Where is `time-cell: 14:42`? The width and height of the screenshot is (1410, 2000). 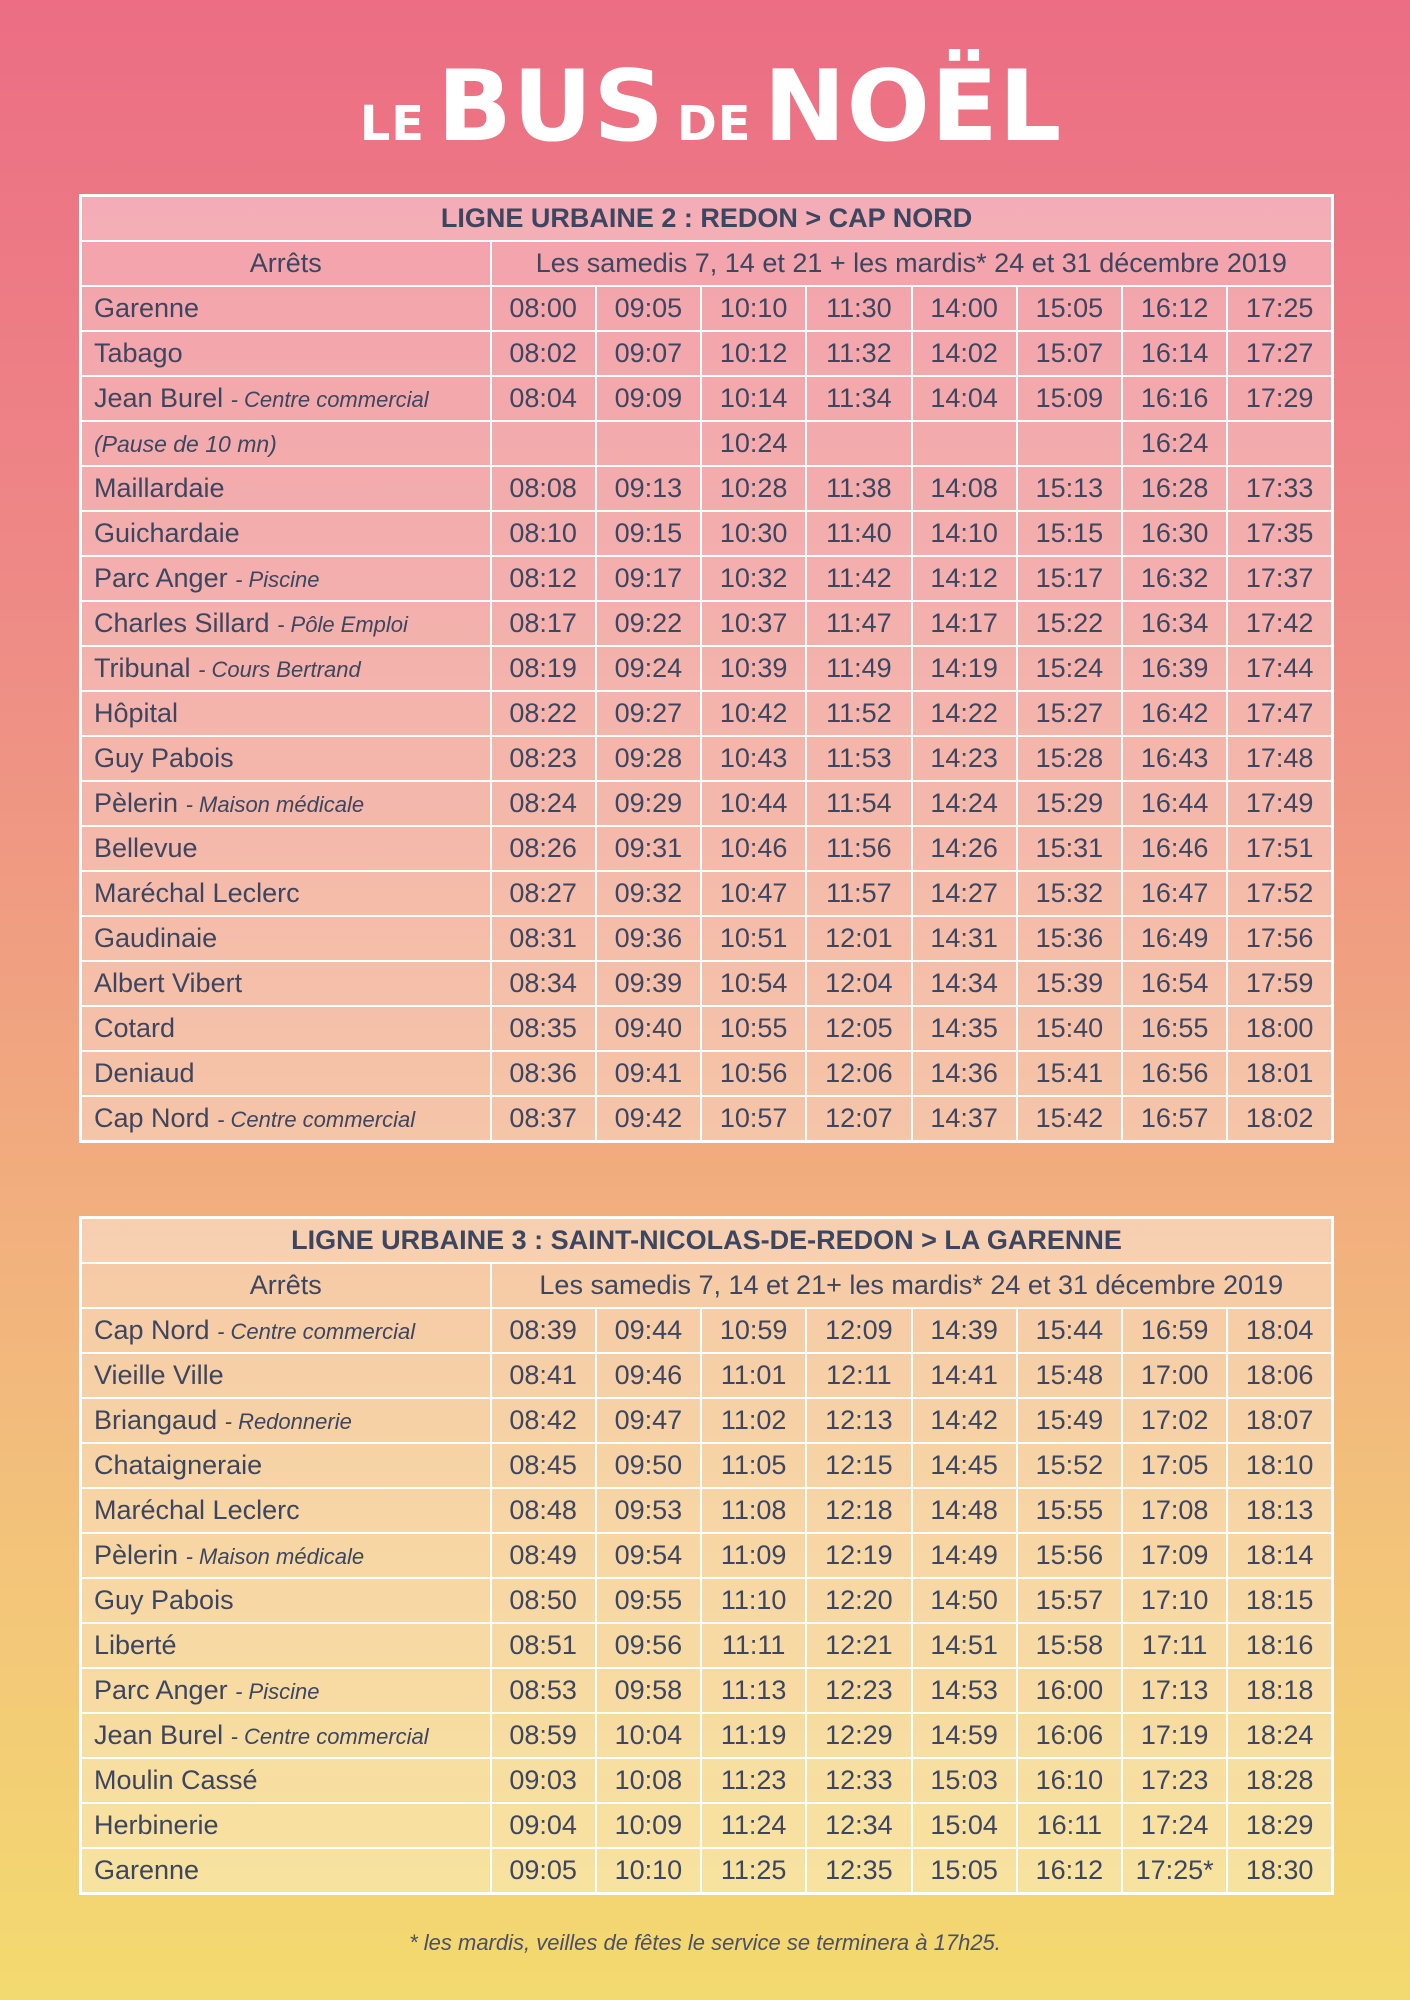 time-cell: 14:42 is located at coordinates (964, 1420).